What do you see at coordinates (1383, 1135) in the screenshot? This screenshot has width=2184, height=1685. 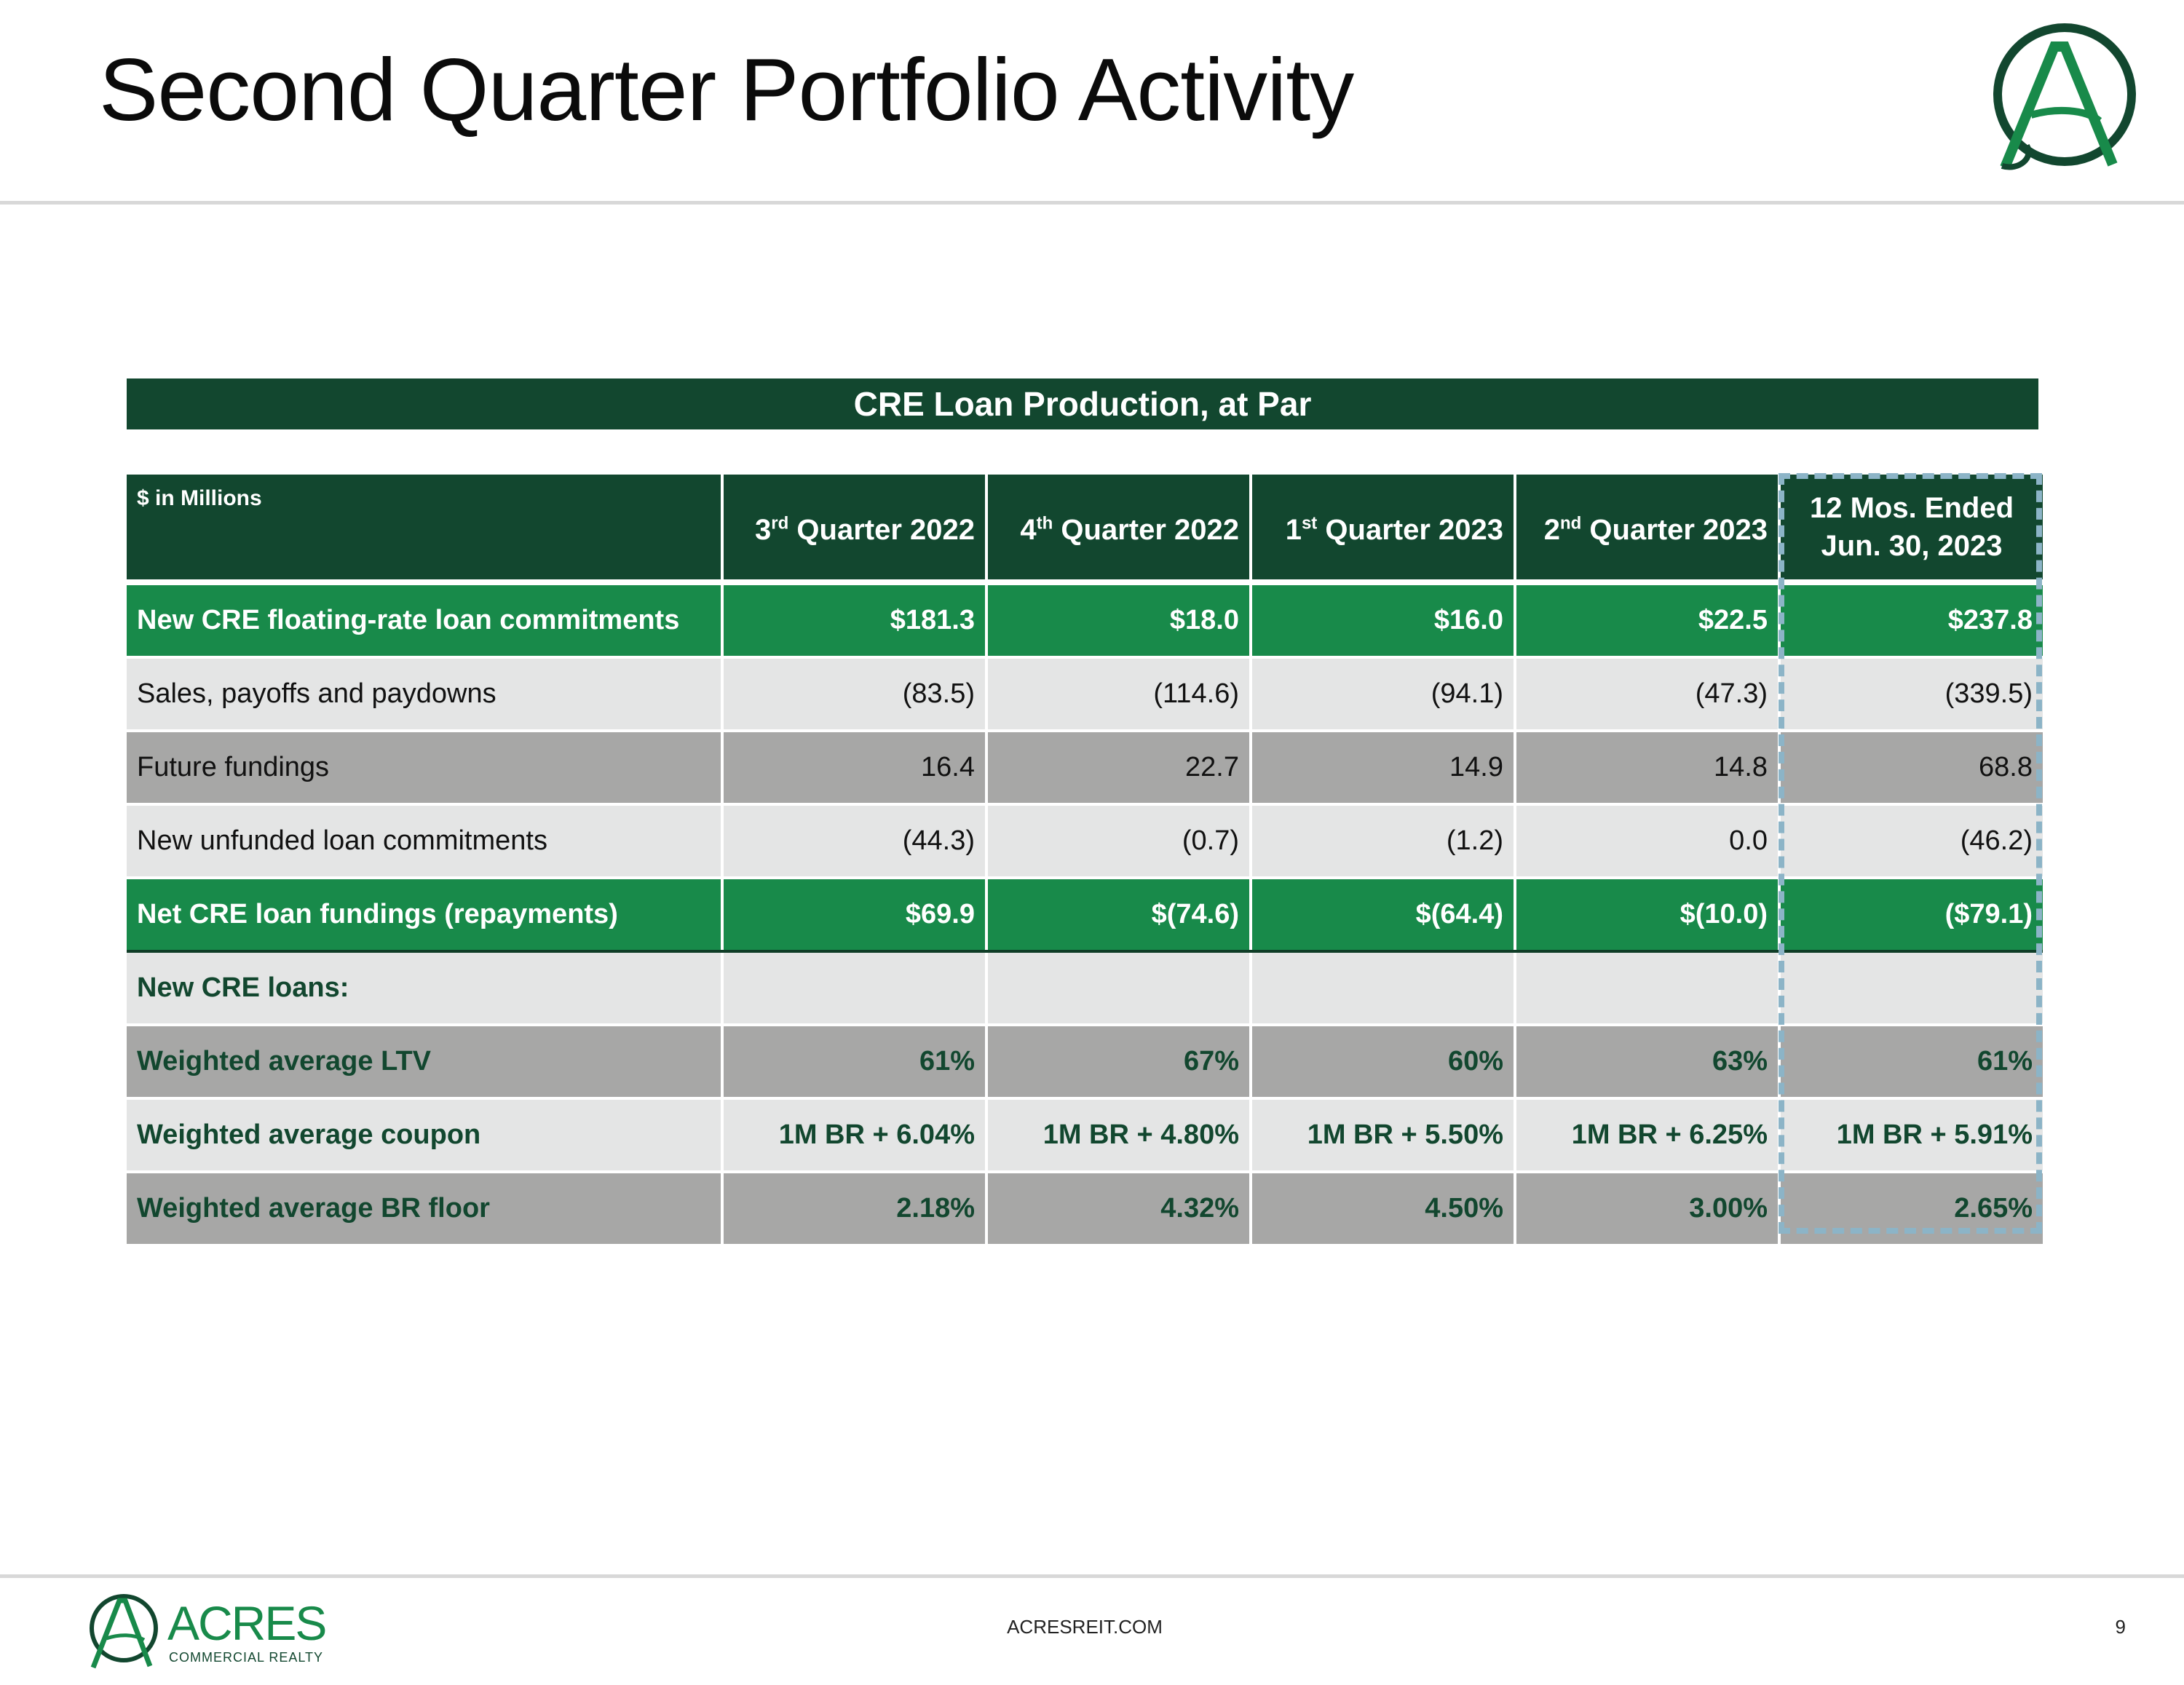 I see `table-cell: 1M BR + 5.50%` at bounding box center [1383, 1135].